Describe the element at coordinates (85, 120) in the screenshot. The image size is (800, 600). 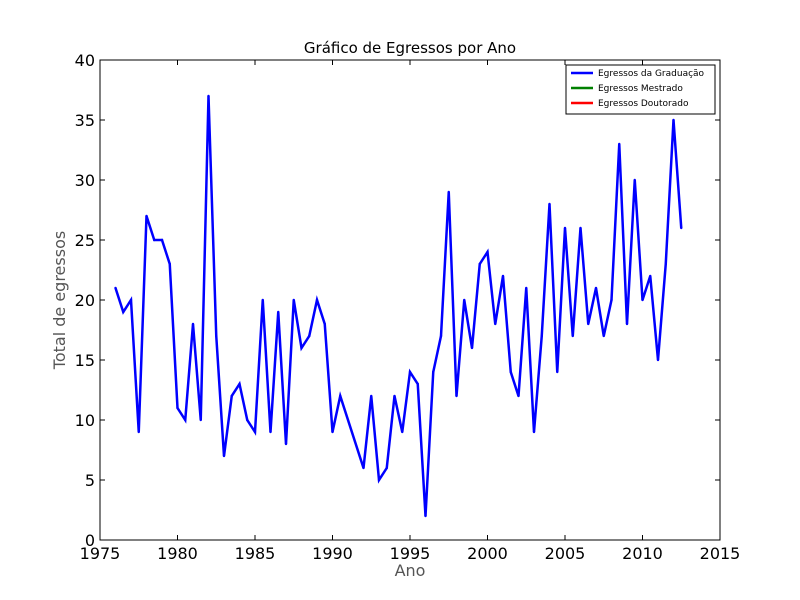
I see `y-tick-label: 35` at that location.